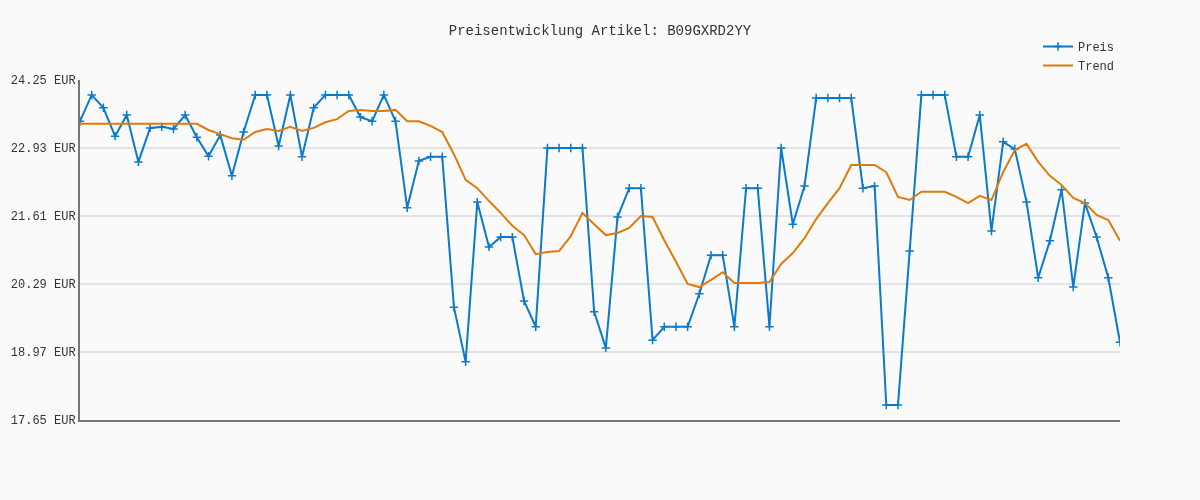 The image size is (1200, 500). Describe the element at coordinates (43, 353) in the screenshot. I see `y-tick-label: 18.97 EUR` at that location.